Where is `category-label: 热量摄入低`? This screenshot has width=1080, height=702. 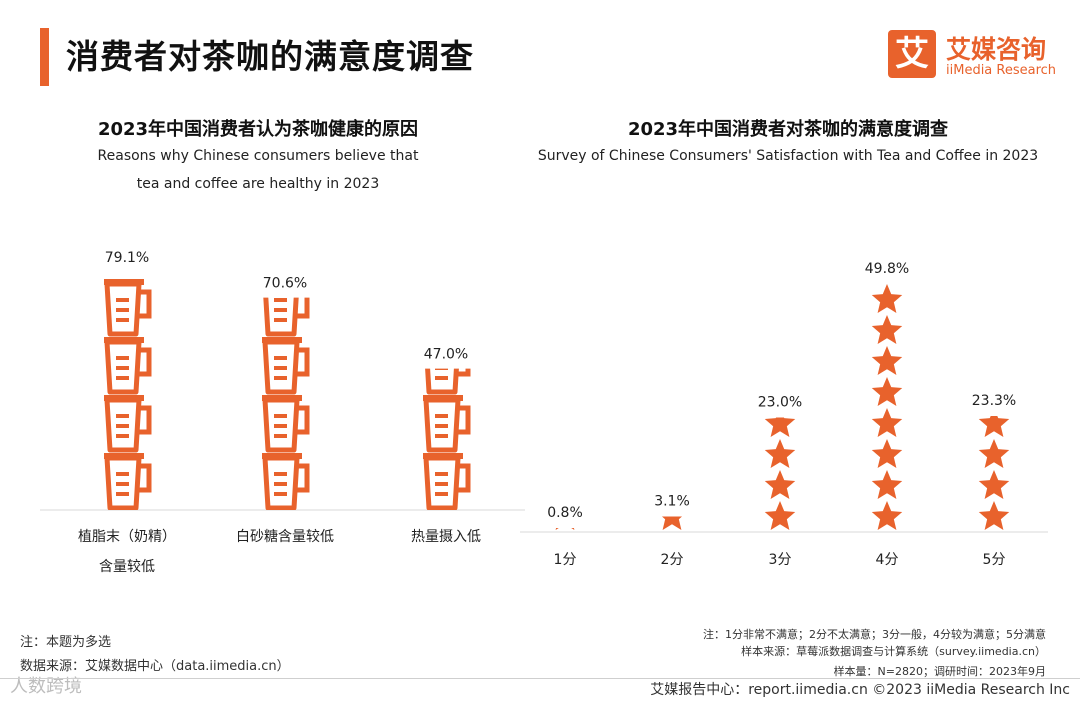 category-label: 热量摄入低 is located at coordinates (446, 537).